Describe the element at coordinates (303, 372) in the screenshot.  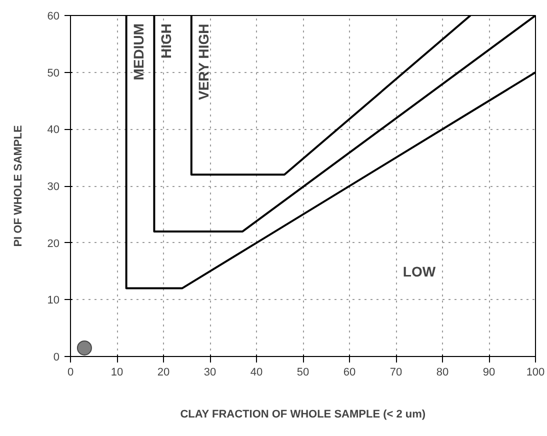
I see `x-tick-label: 50` at that location.